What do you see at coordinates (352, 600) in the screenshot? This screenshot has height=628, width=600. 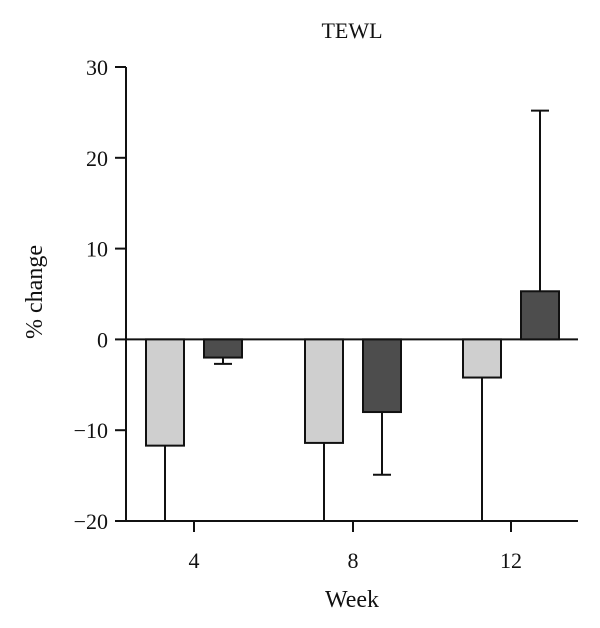 I see `x-axis-label: Week` at bounding box center [352, 600].